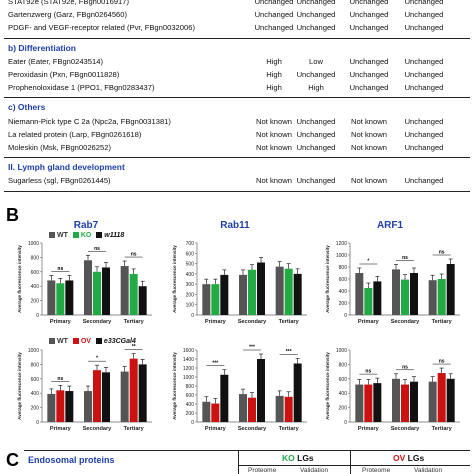 This screenshot has width=474, height=474. What do you see at coordinates (42, 47) in the screenshot?
I see `section-title: b) Differentiation` at bounding box center [42, 47].